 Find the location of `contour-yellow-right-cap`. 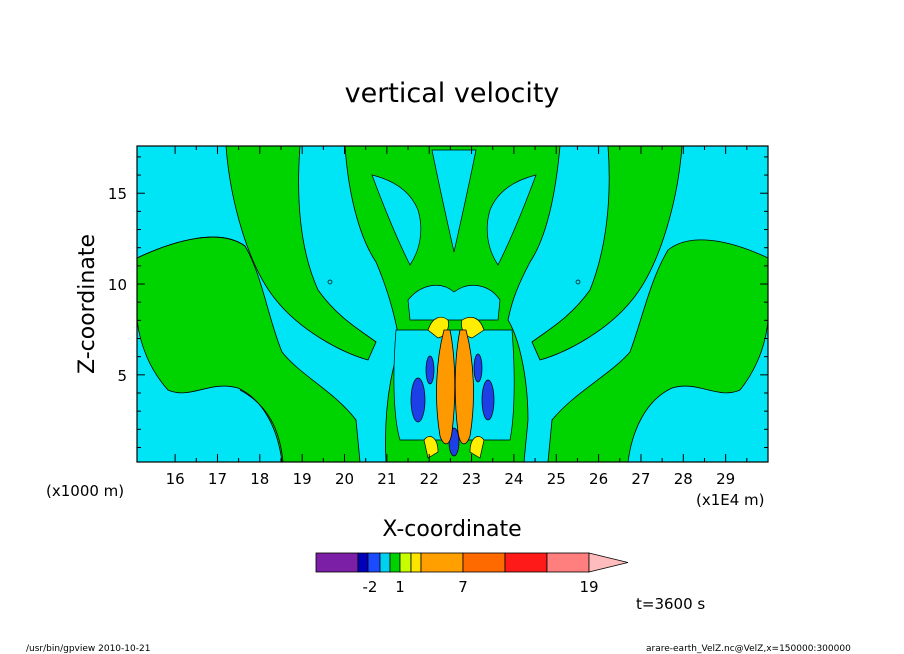

contour-yellow-right-cap is located at coordinates (473, 327).